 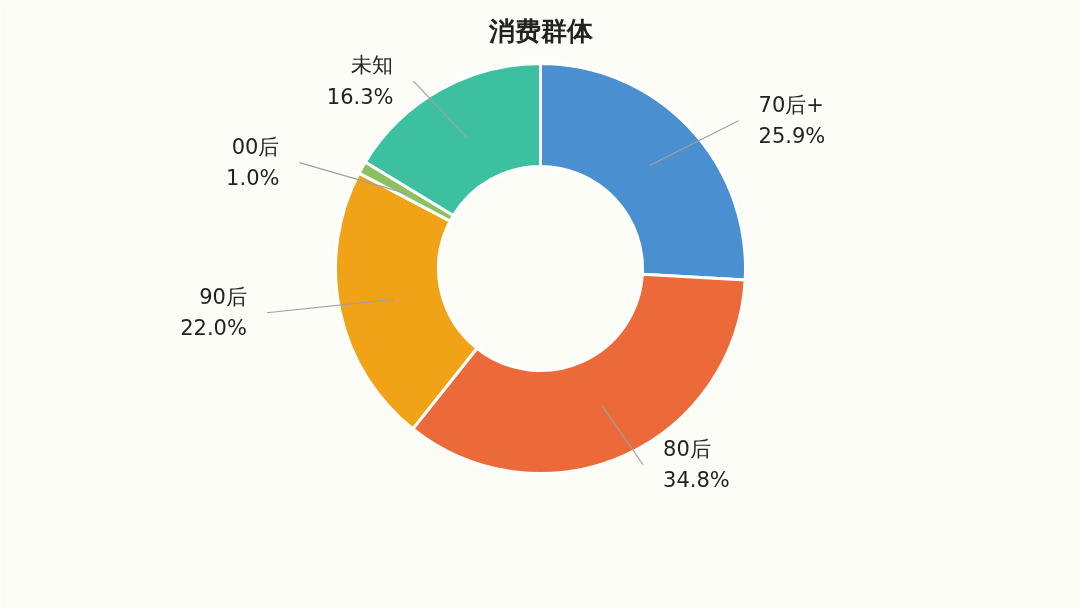 I want to click on chart-title: 消费群体, so click(x=540, y=30).